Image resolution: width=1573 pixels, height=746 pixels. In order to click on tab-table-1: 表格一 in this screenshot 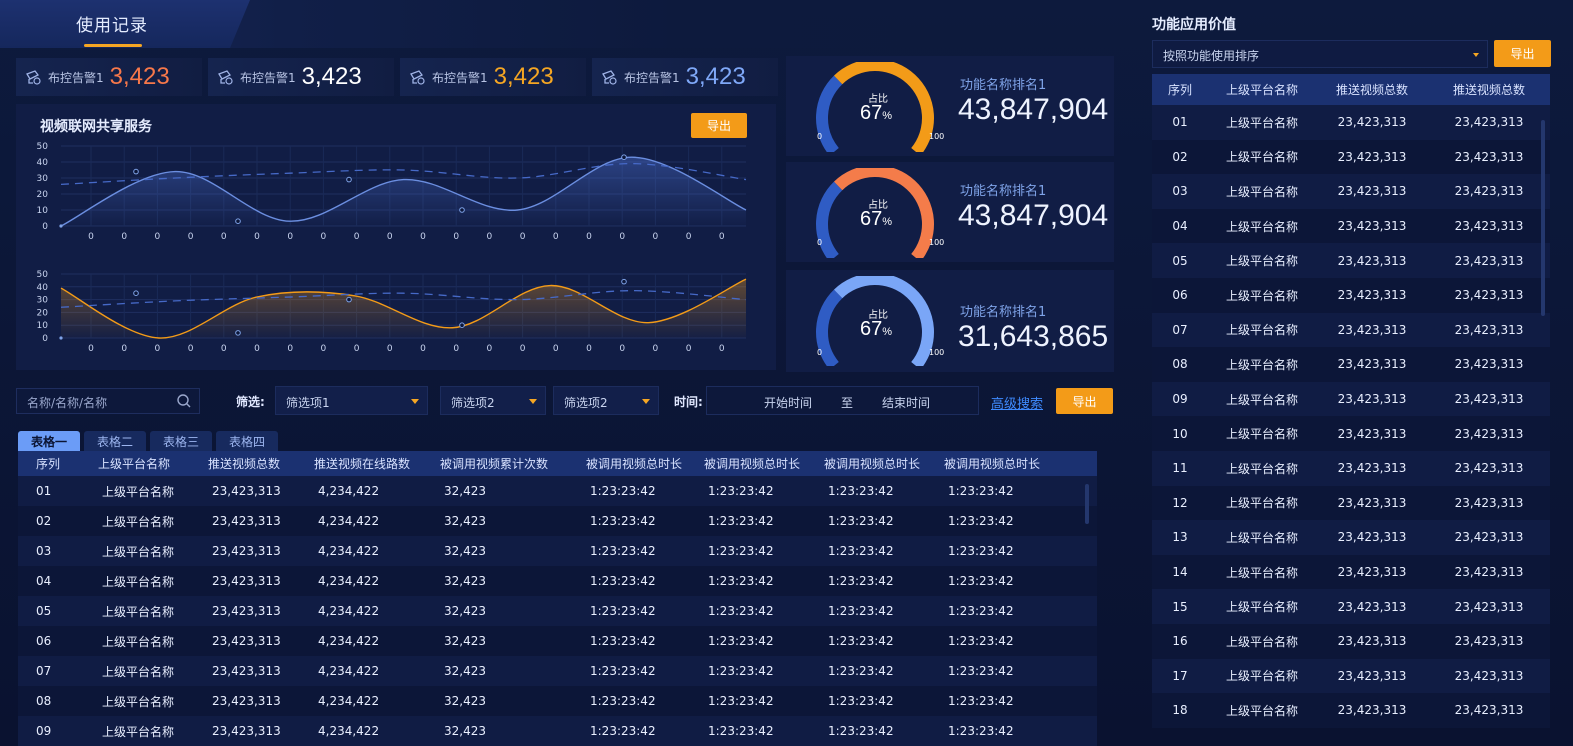, I will do `click(49, 441)`.